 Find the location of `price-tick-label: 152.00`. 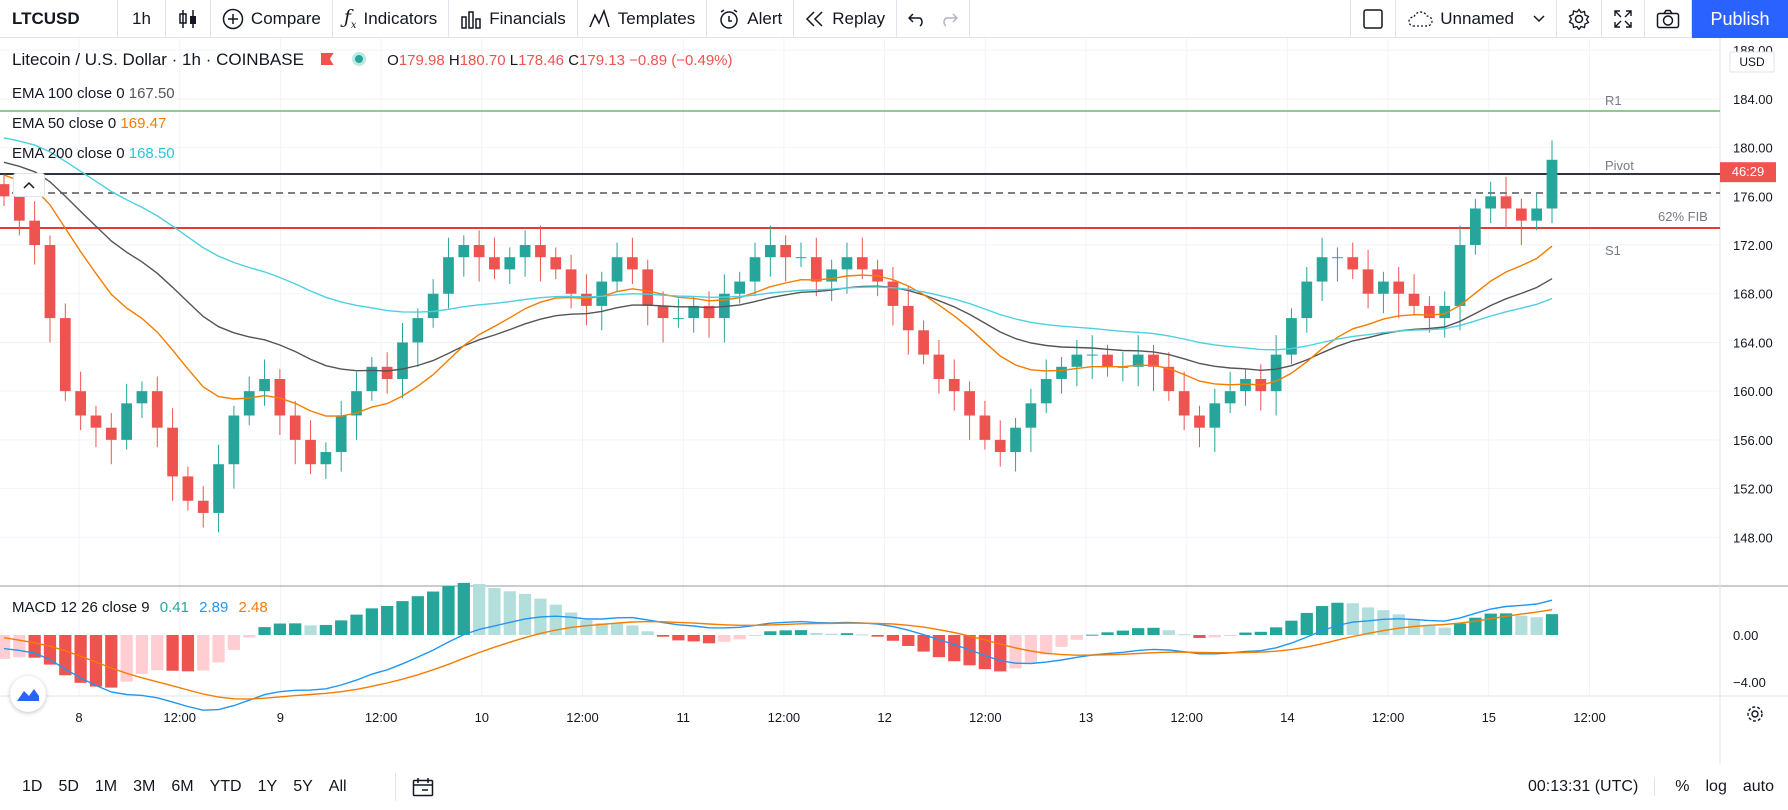

price-tick-label: 152.00 is located at coordinates (1753, 489).